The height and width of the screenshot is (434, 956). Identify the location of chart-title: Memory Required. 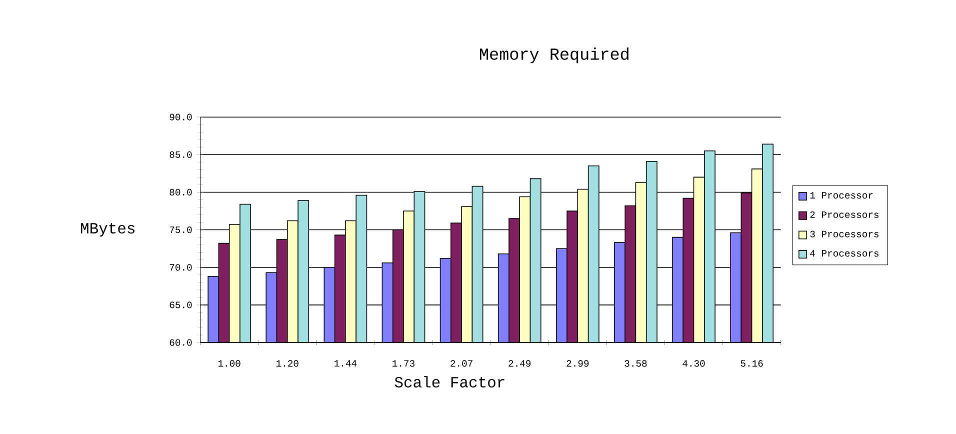
(554, 55).